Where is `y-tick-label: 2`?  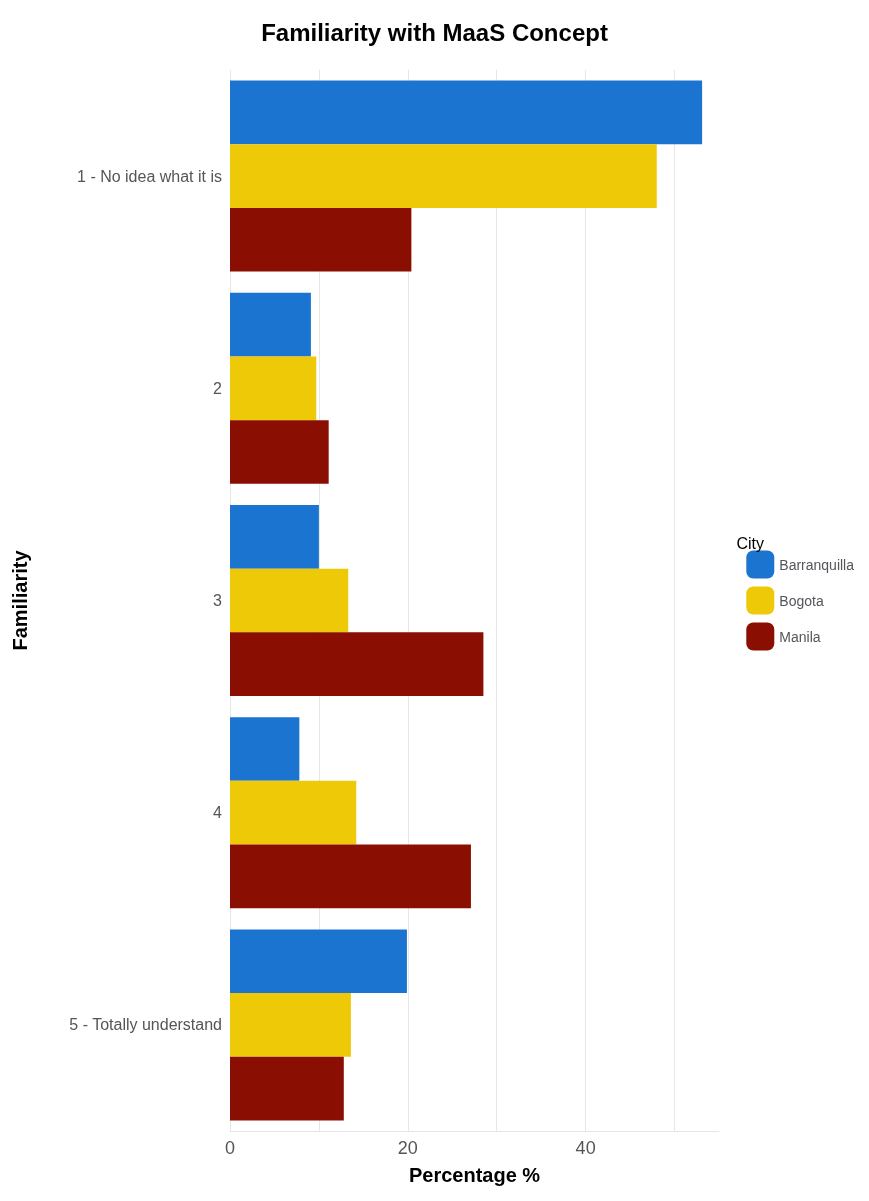
y-tick-label: 2 is located at coordinates (218, 388).